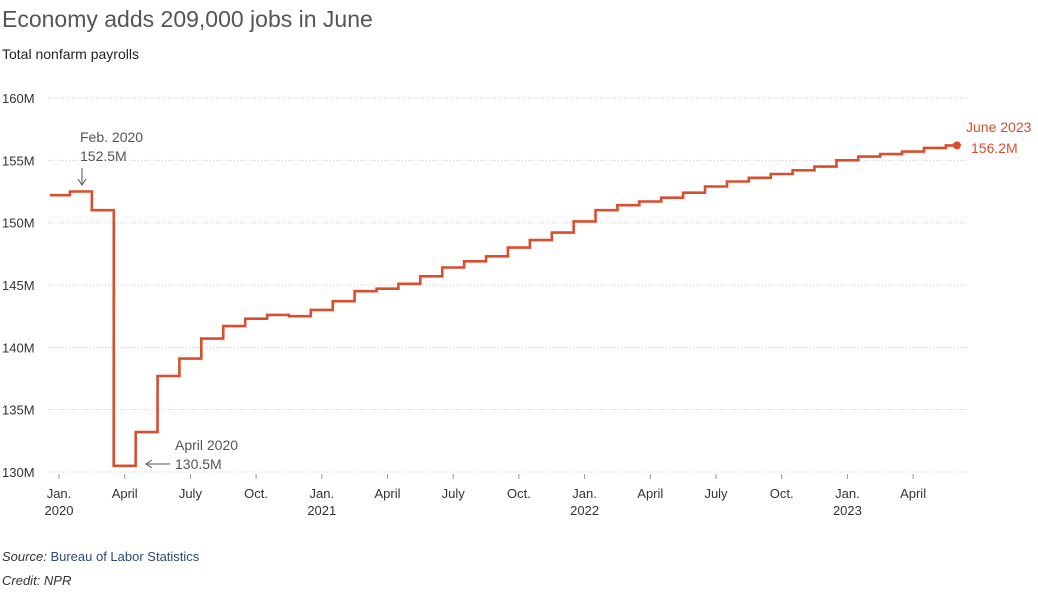 This screenshot has width=1038, height=593. Describe the element at coordinates (37, 580) in the screenshot. I see `credit-line: Credit: NPR` at that location.